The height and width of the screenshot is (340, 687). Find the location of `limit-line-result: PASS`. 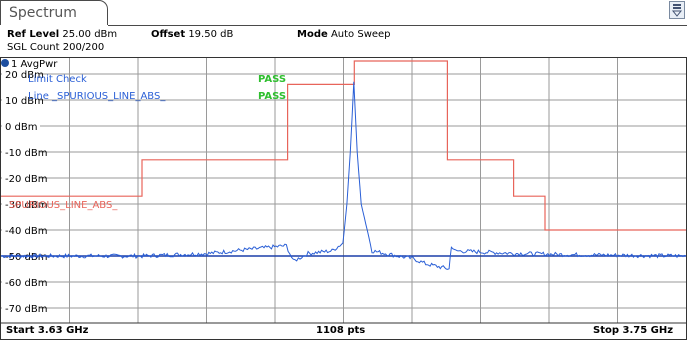

limit-line-result: PASS is located at coordinates (272, 96).